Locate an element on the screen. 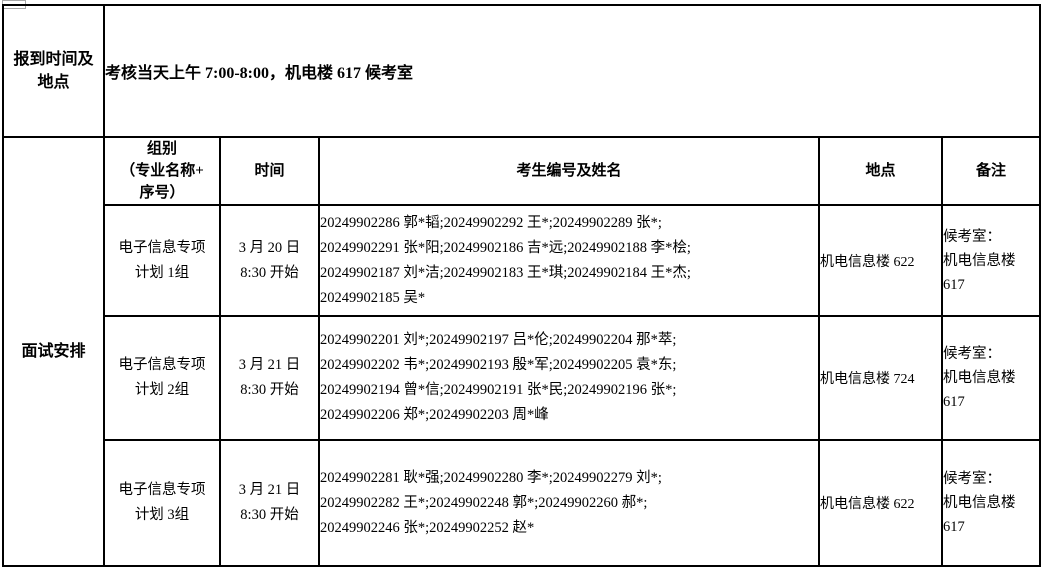 This screenshot has width=1041, height=579. header-note-cell: 备注 is located at coordinates (991, 171).